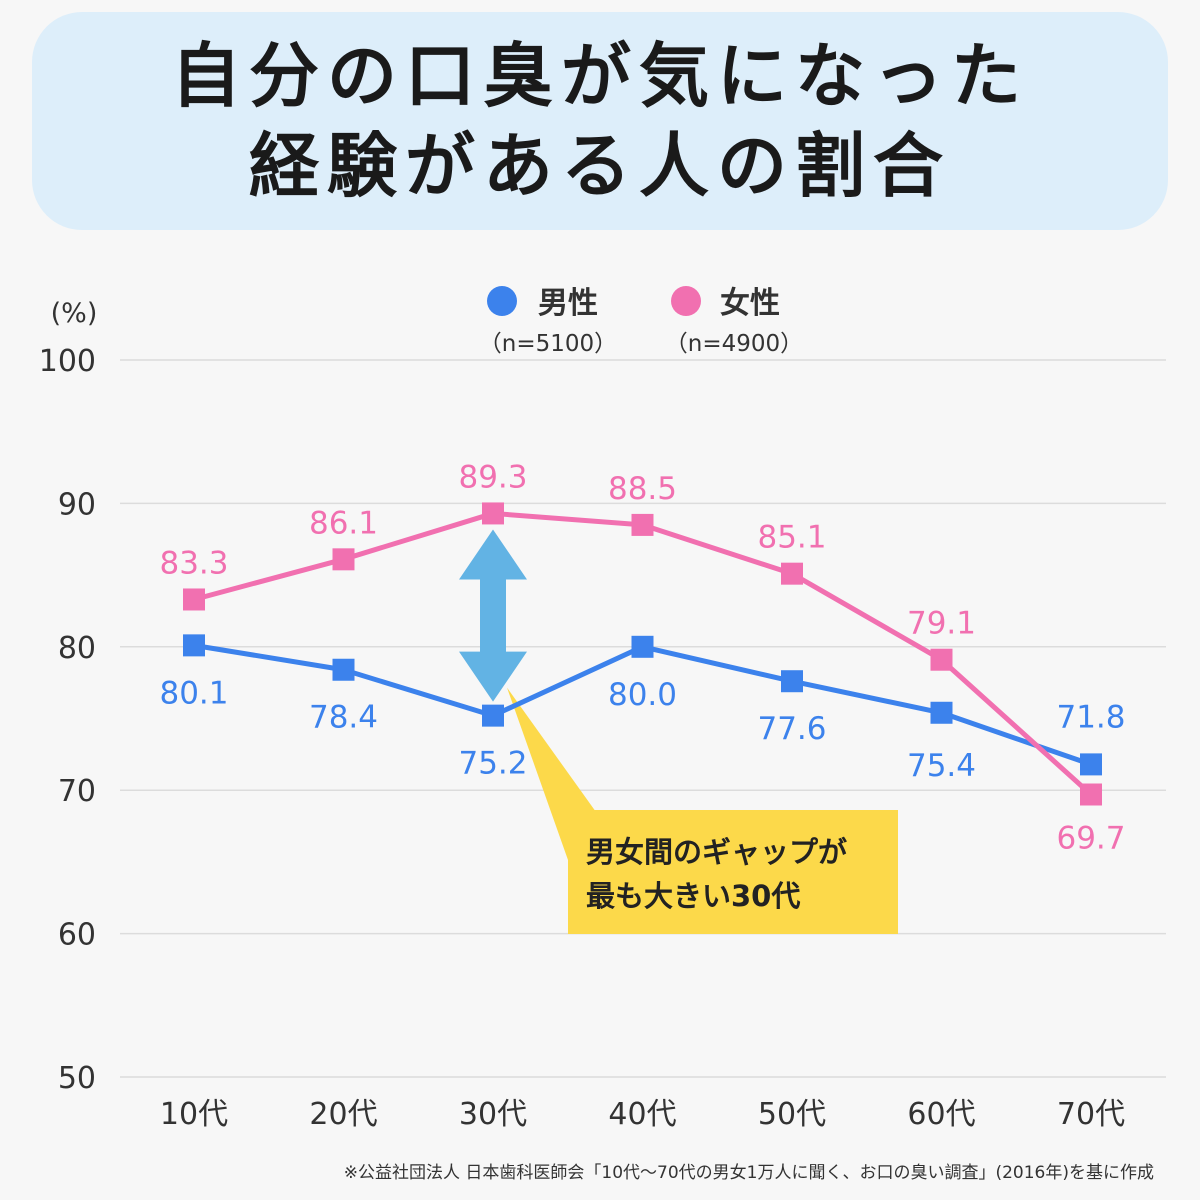  I want to click on data-label-female: 89.3, so click(492, 477).